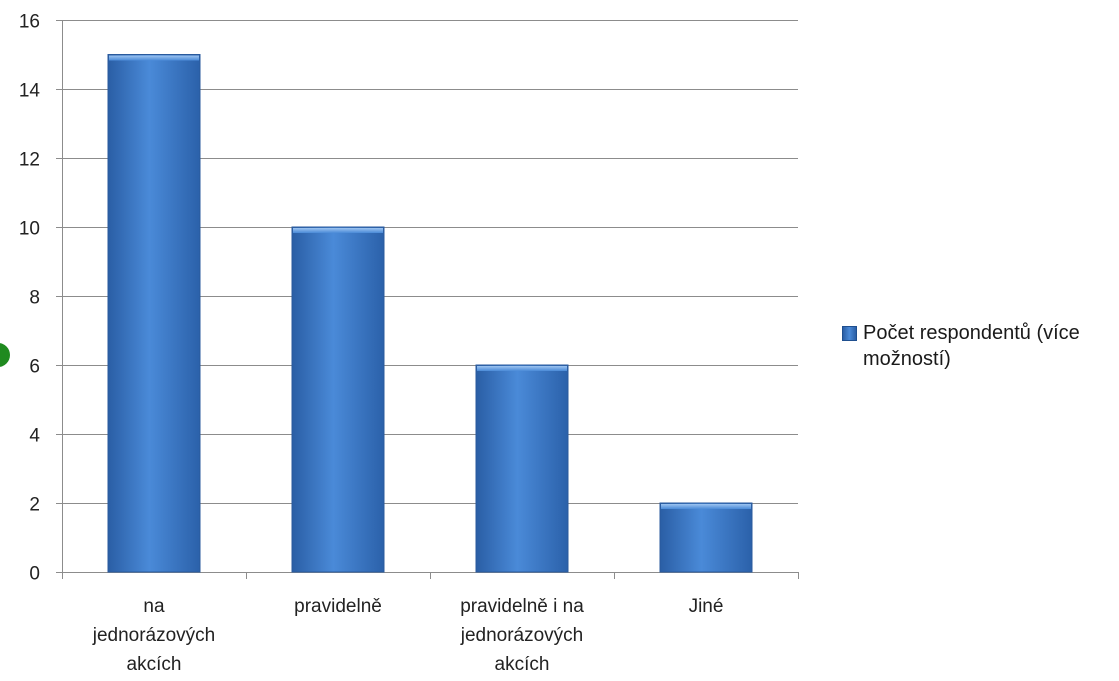 This screenshot has height=681, width=1119. Describe the element at coordinates (706, 606) in the screenshot. I see `x-category-label: Jiné` at that location.